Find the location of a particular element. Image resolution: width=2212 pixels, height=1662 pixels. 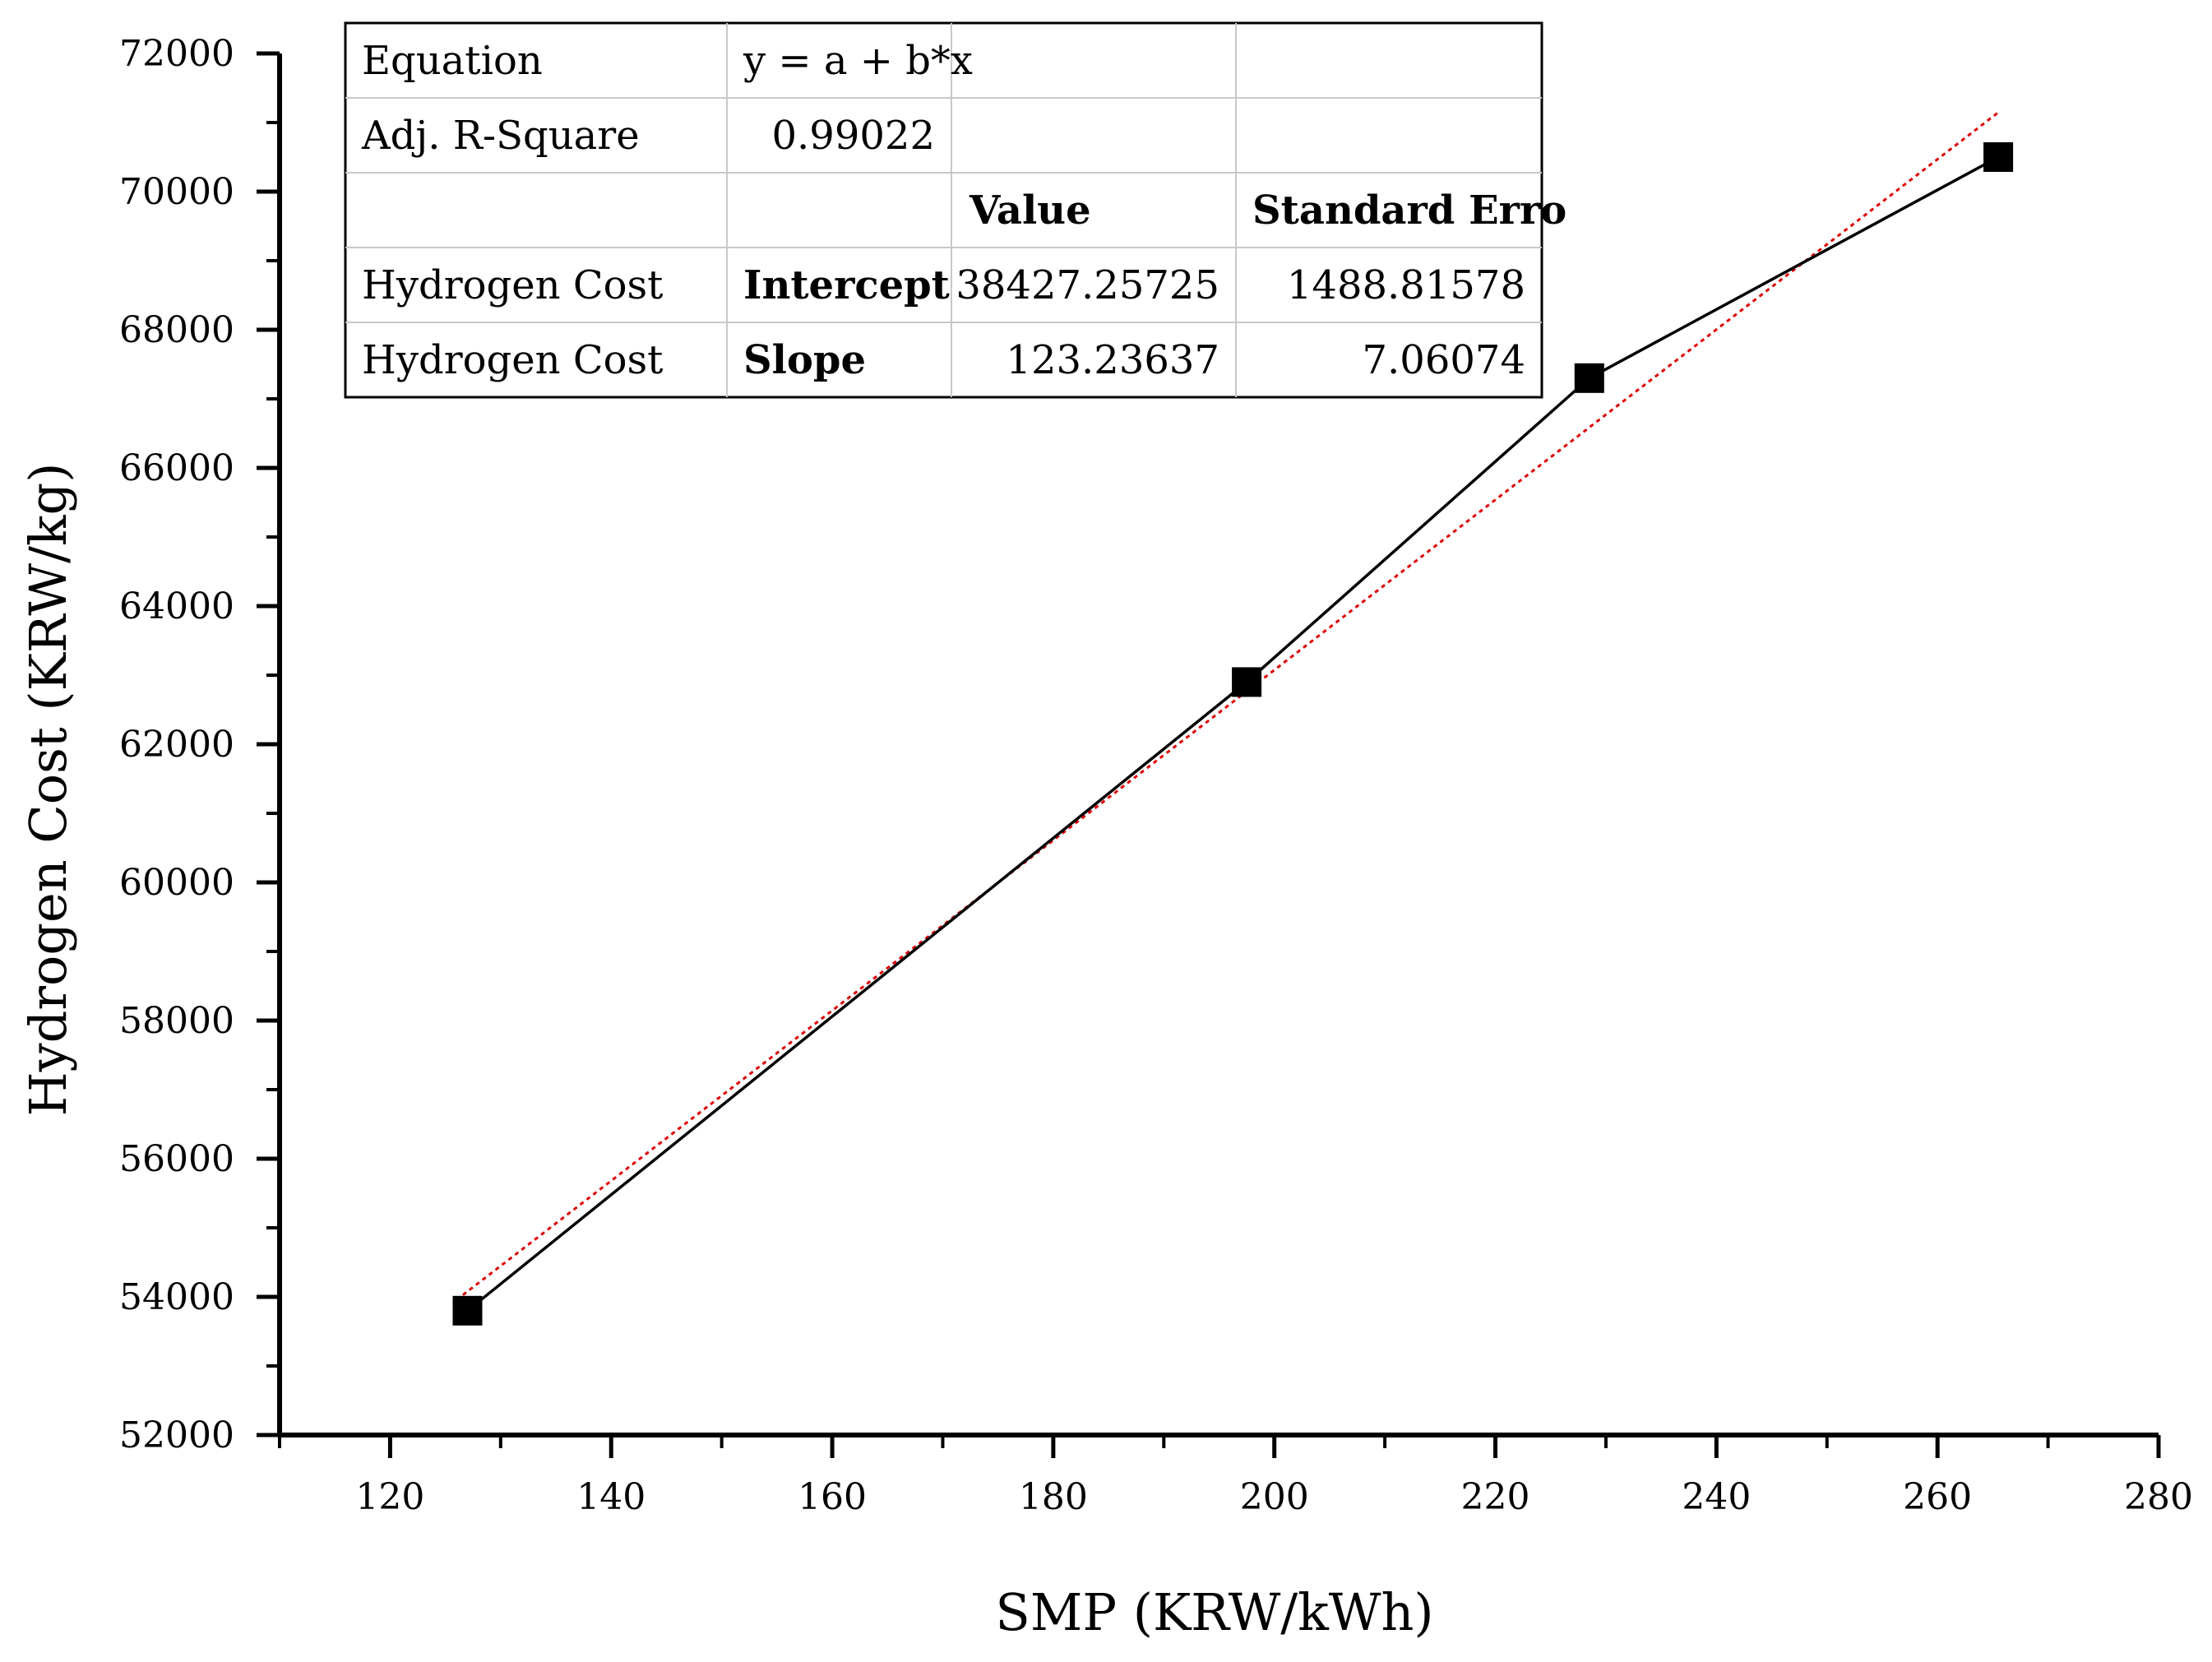

y-tick-label: 68000 is located at coordinates (176, 330).